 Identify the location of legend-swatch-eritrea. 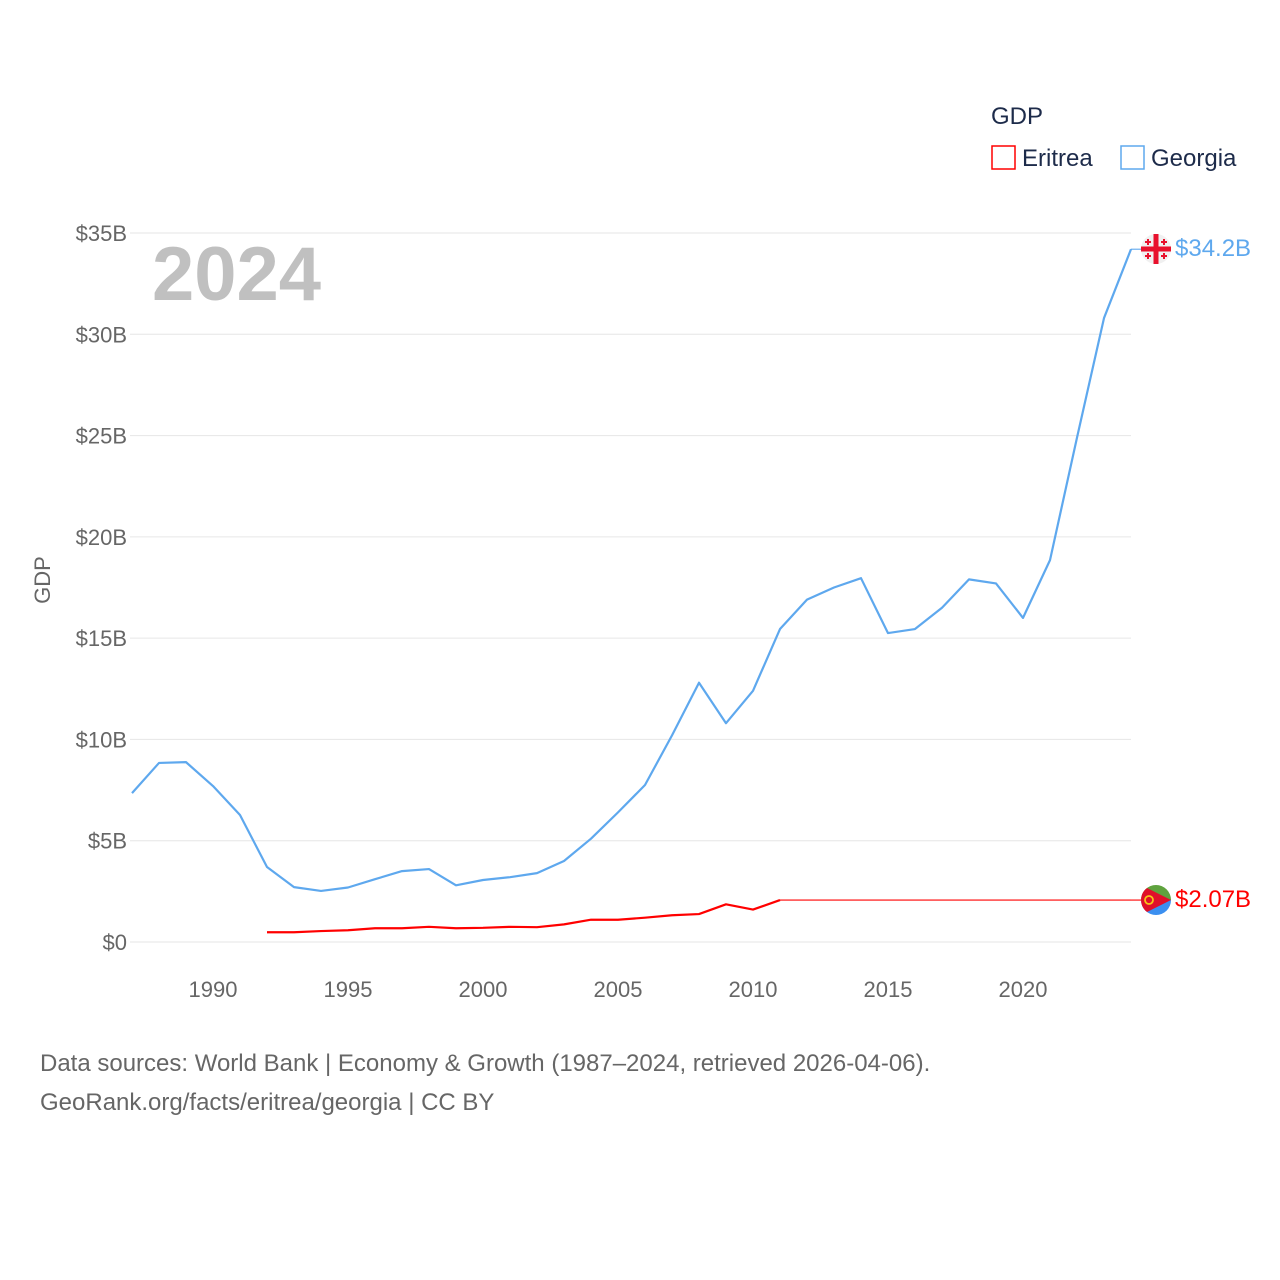
(1003, 157).